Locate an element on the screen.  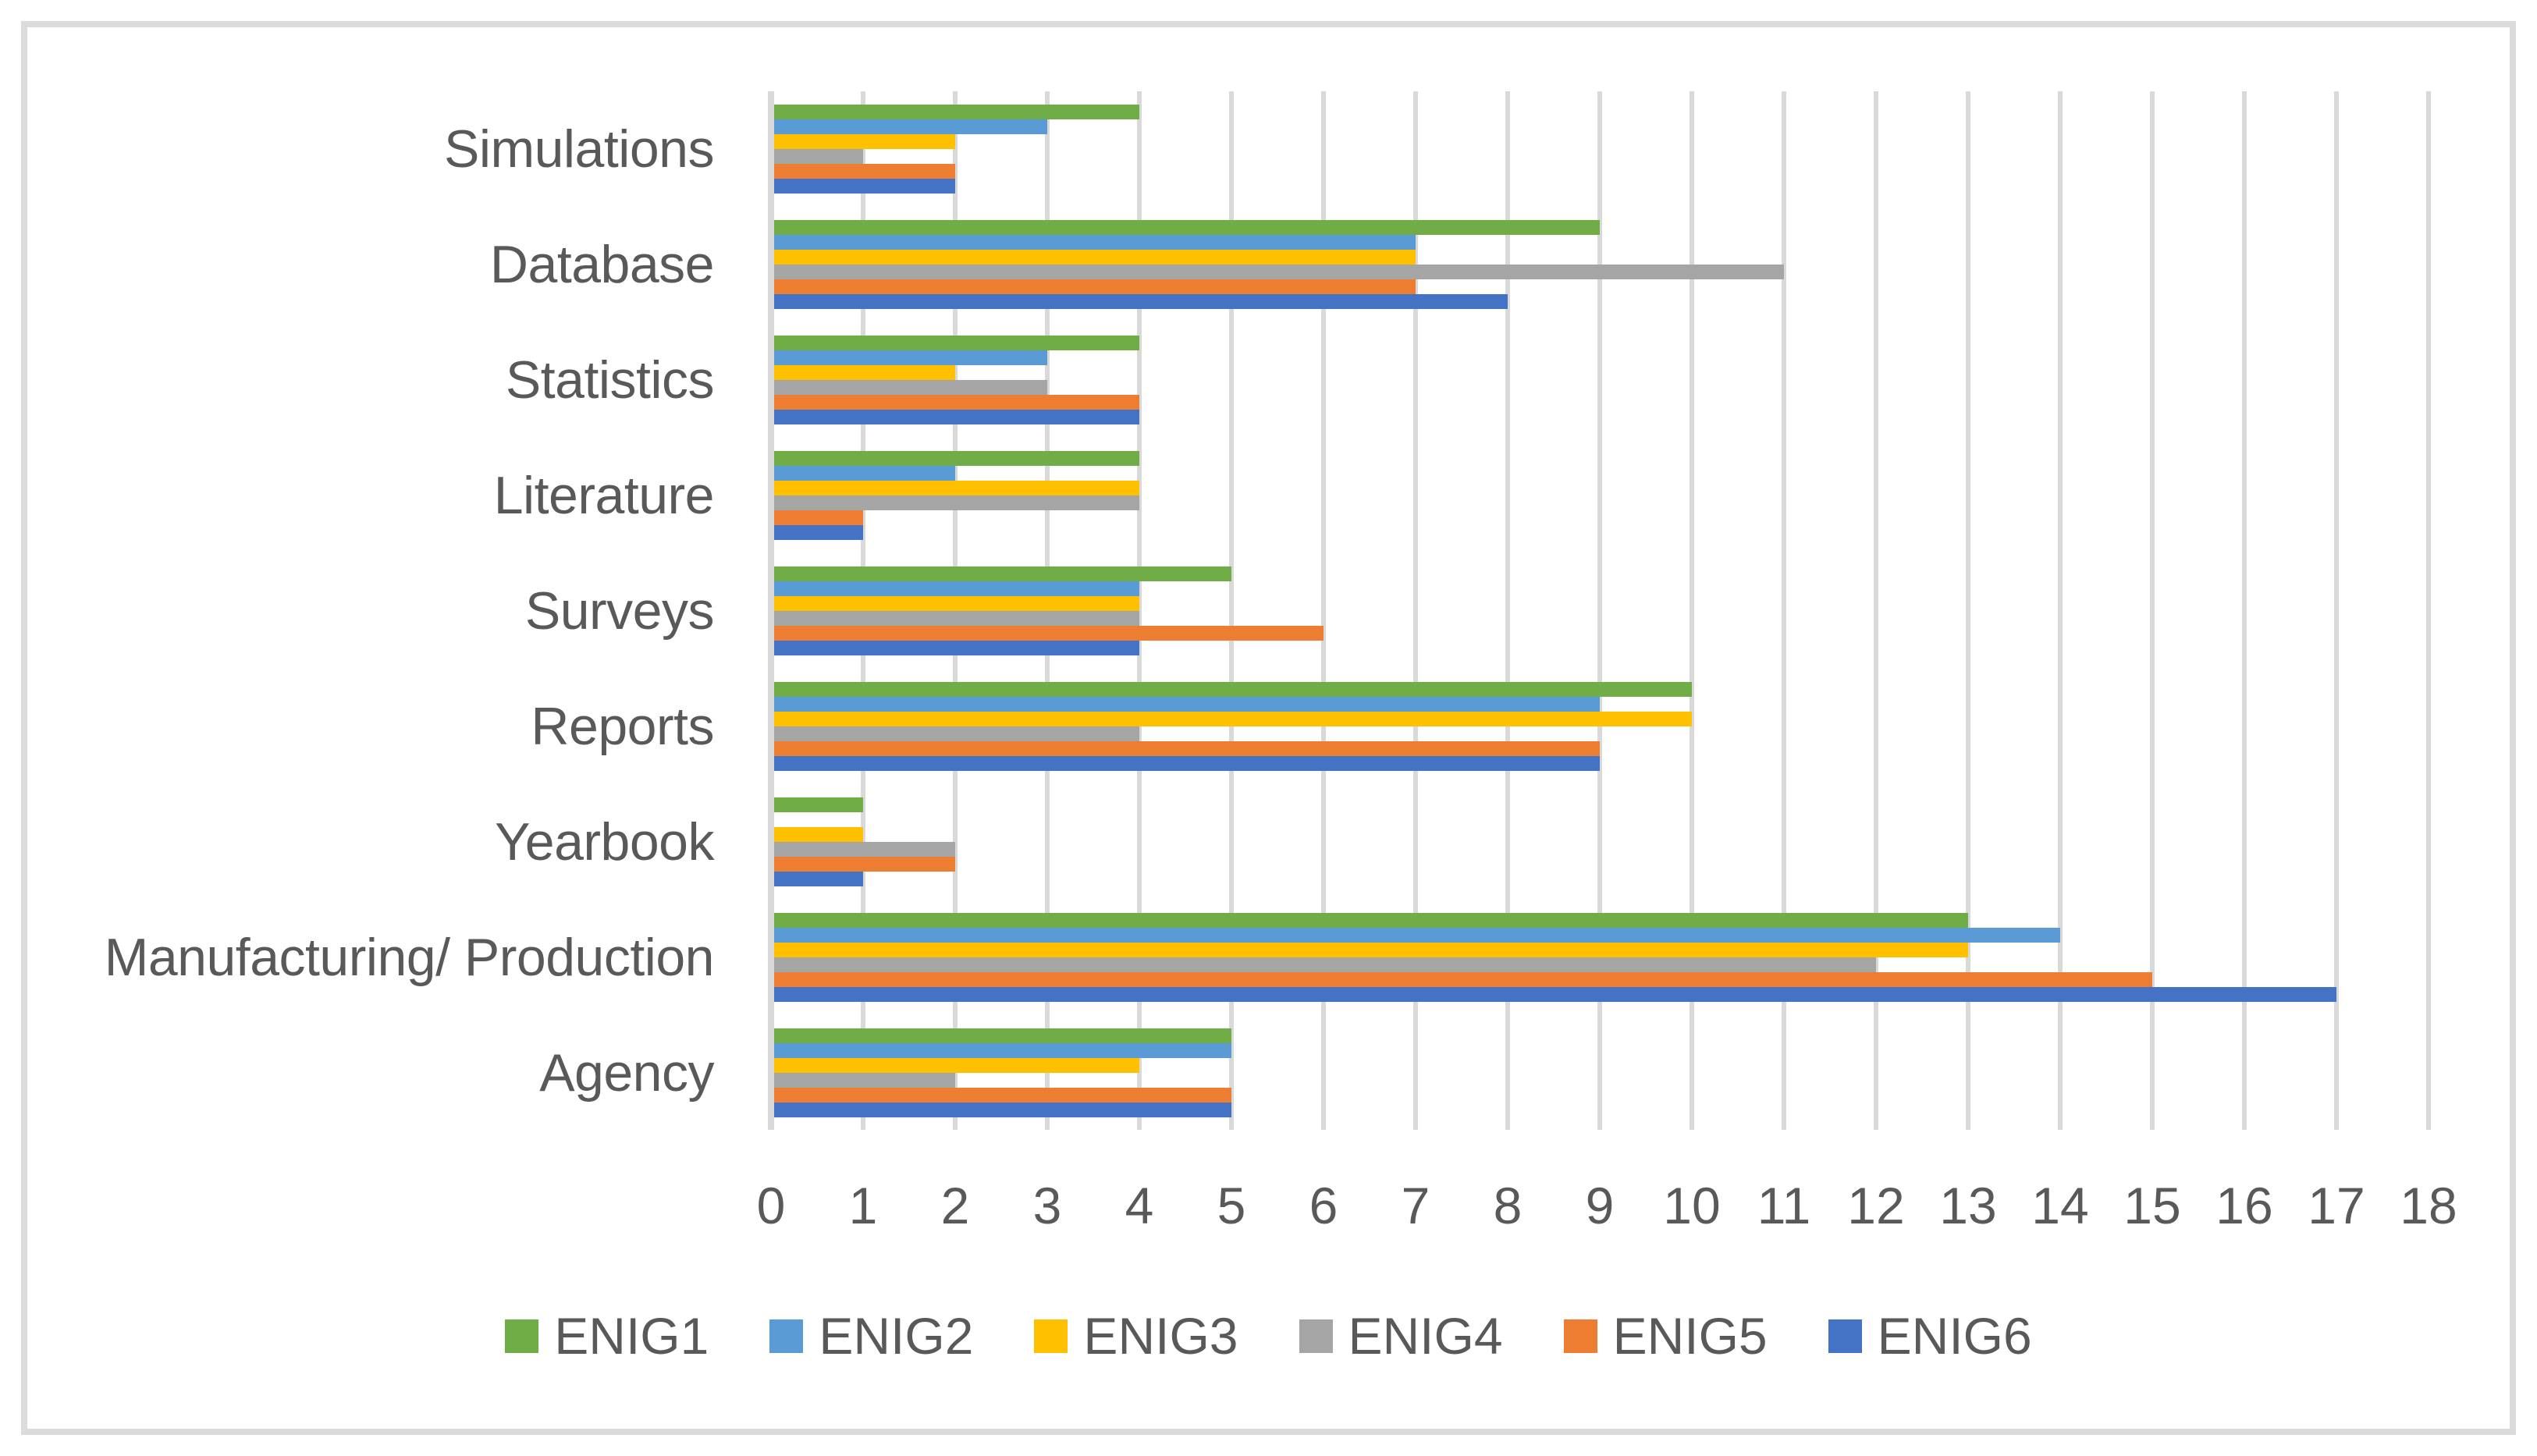
category-label-reports: Reports is located at coordinates (622, 727).